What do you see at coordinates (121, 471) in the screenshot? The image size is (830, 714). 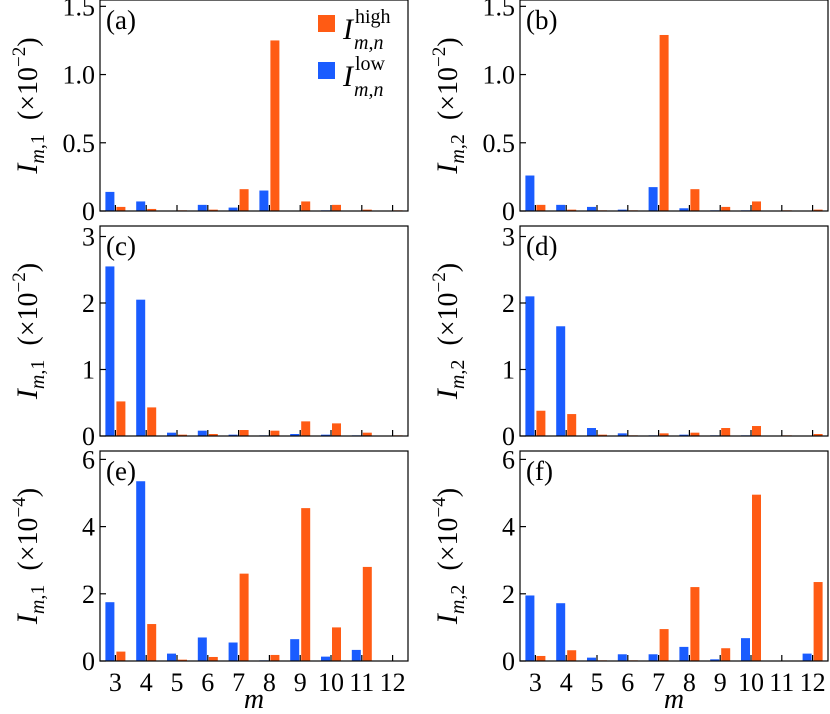 I see `panel-label: (e)` at bounding box center [121, 471].